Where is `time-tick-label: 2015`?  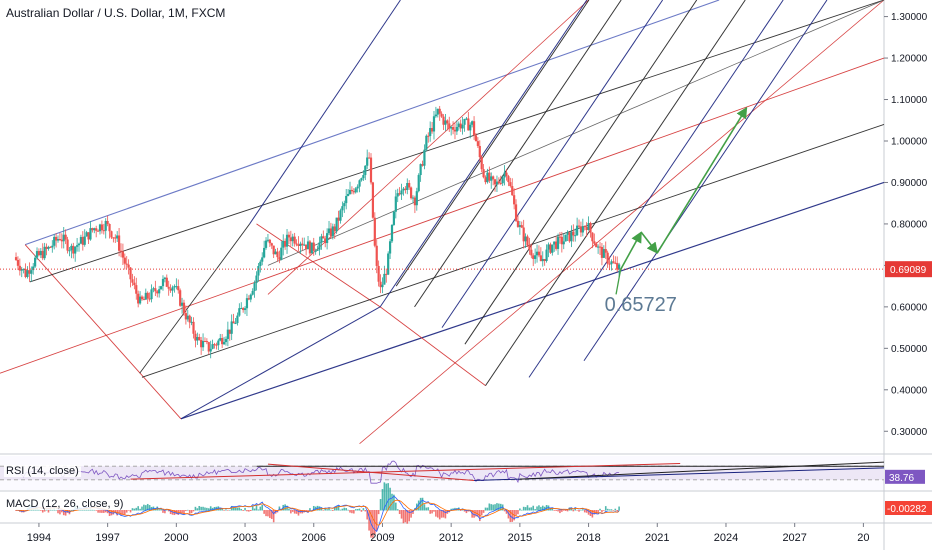
time-tick-label: 2015 is located at coordinates (520, 538).